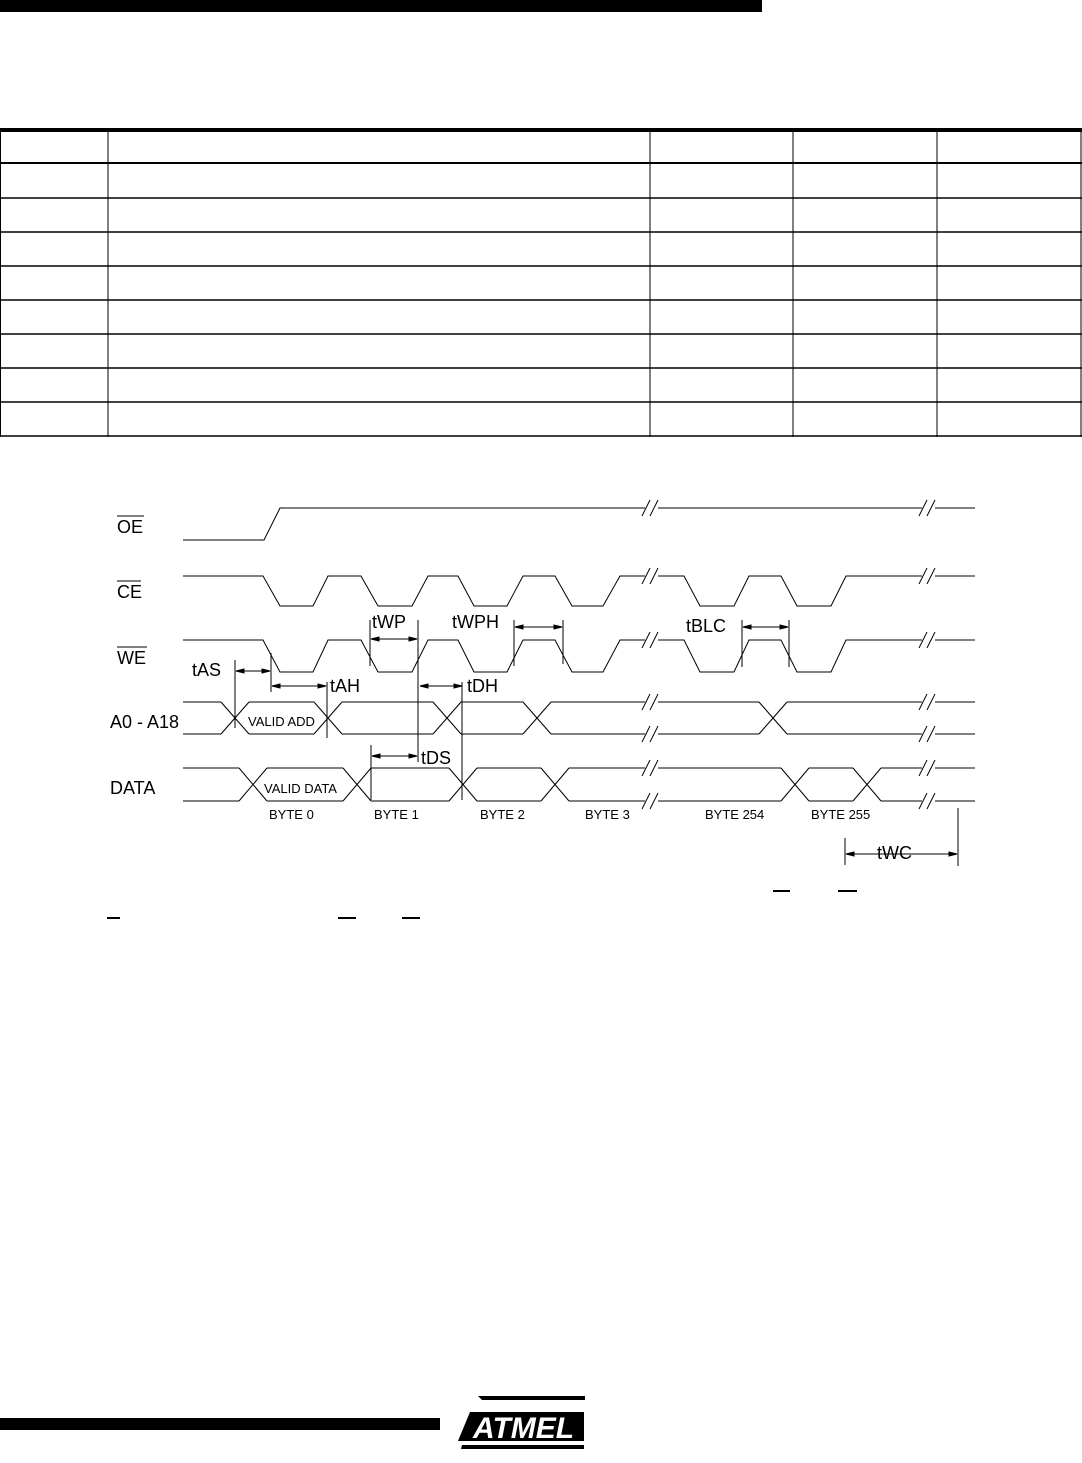 This screenshot has width=1082, height=1463. I want to click on timing-tds: tDS, so click(436, 758).